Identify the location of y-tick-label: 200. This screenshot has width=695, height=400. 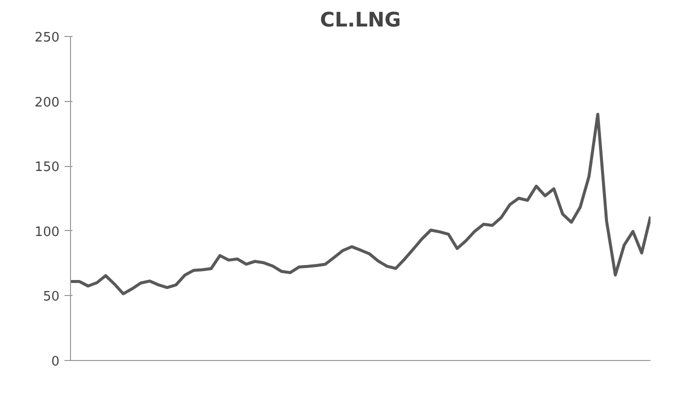
(47, 102).